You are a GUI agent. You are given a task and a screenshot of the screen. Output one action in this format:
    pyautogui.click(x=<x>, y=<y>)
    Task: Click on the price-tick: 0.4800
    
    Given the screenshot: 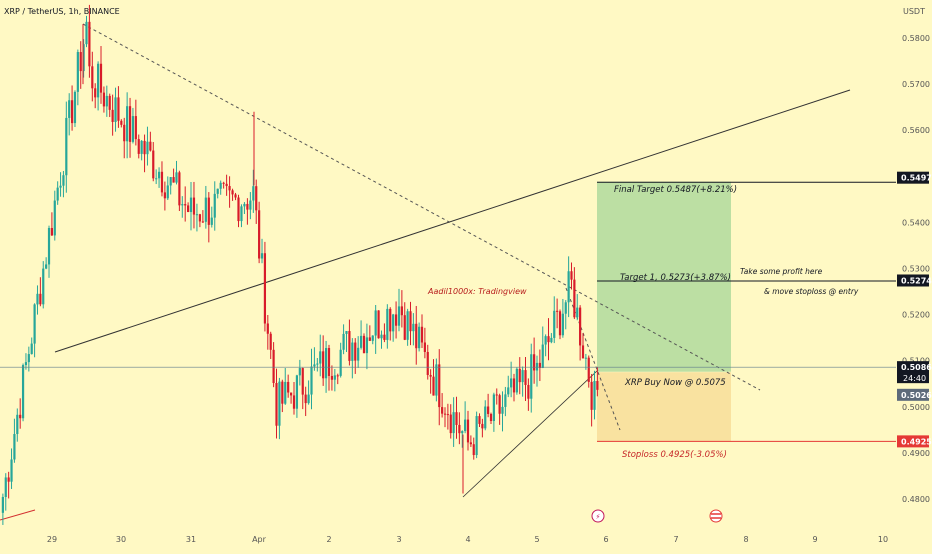 What is the action you would take?
    pyautogui.click(x=916, y=499)
    